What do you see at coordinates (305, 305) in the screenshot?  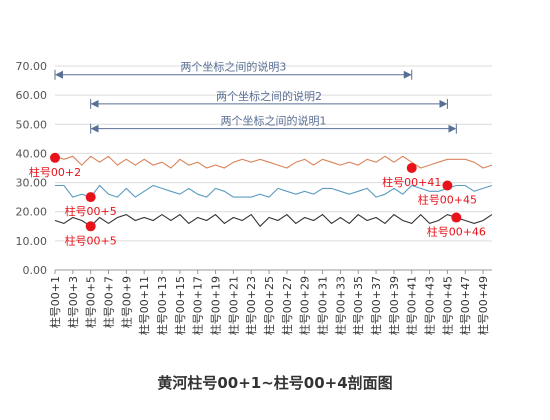 I see `x-tick-label: 柱号00+29` at bounding box center [305, 305].